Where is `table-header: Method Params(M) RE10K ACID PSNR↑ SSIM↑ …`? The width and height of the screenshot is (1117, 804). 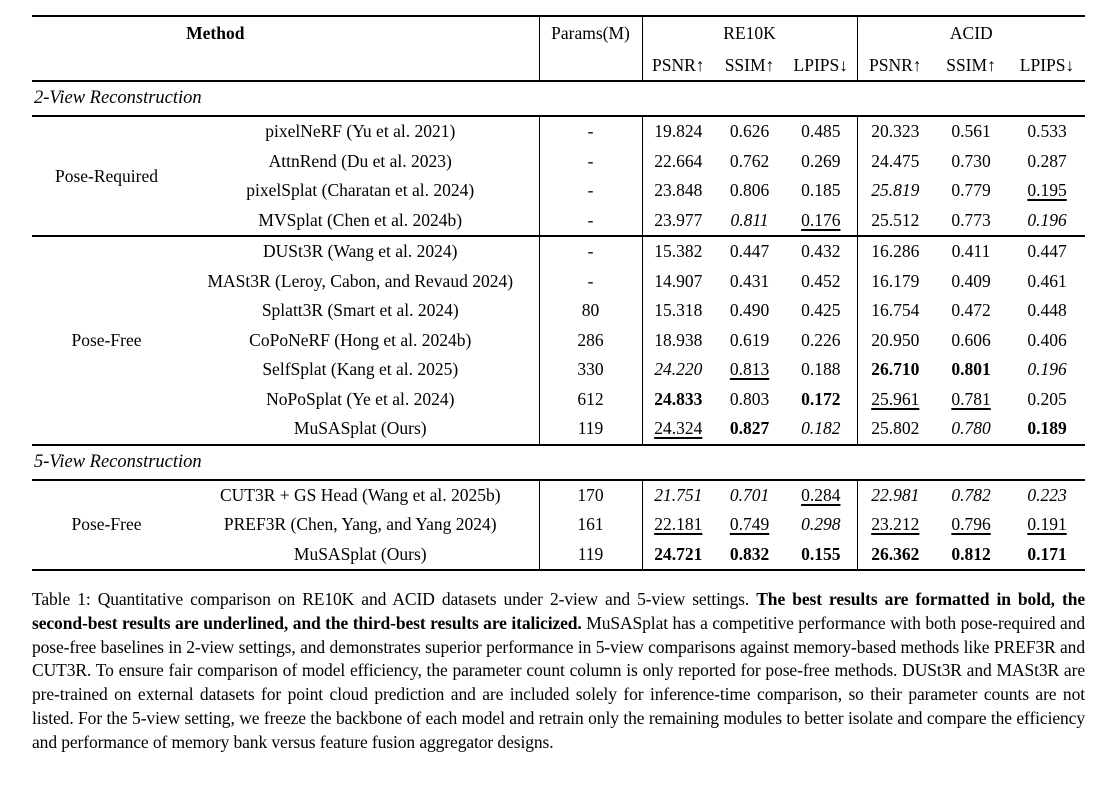 table-header: Method Params(M) RE10K ACID PSNR↑ SSIM↑ … is located at coordinates (559, 48).